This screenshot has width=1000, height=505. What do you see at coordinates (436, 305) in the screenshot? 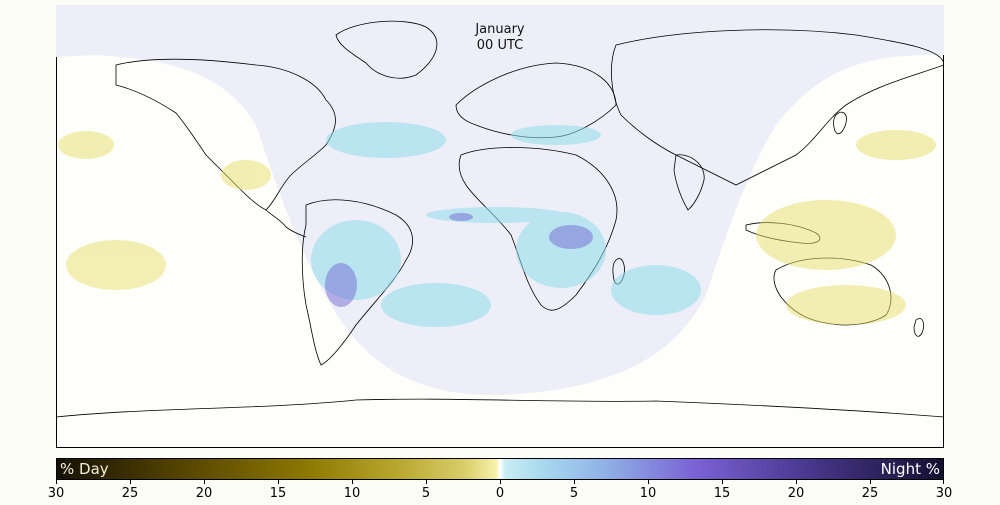
I see `precip-south-atlantic` at bounding box center [436, 305].